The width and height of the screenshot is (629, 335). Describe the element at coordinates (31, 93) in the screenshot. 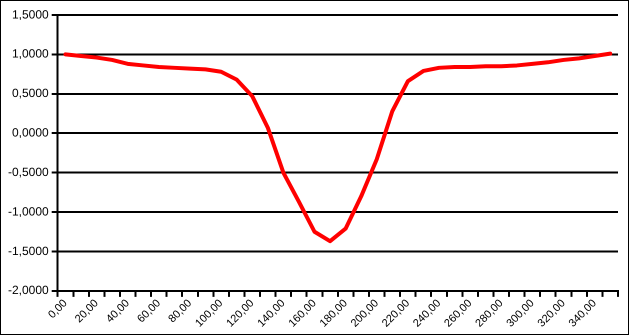

I see `y-tick-label: 0,5000` at that location.